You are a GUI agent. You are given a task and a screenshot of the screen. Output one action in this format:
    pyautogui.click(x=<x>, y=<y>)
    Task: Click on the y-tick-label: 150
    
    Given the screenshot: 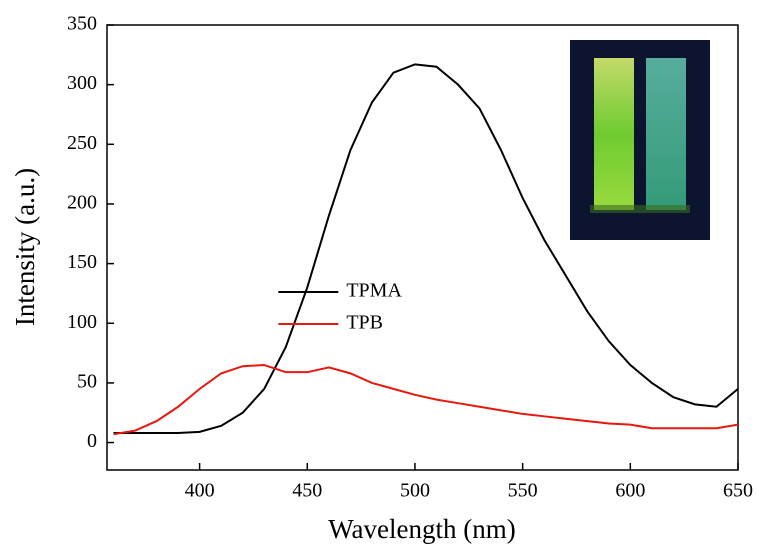 What is the action you would take?
    pyautogui.click(x=82, y=262)
    